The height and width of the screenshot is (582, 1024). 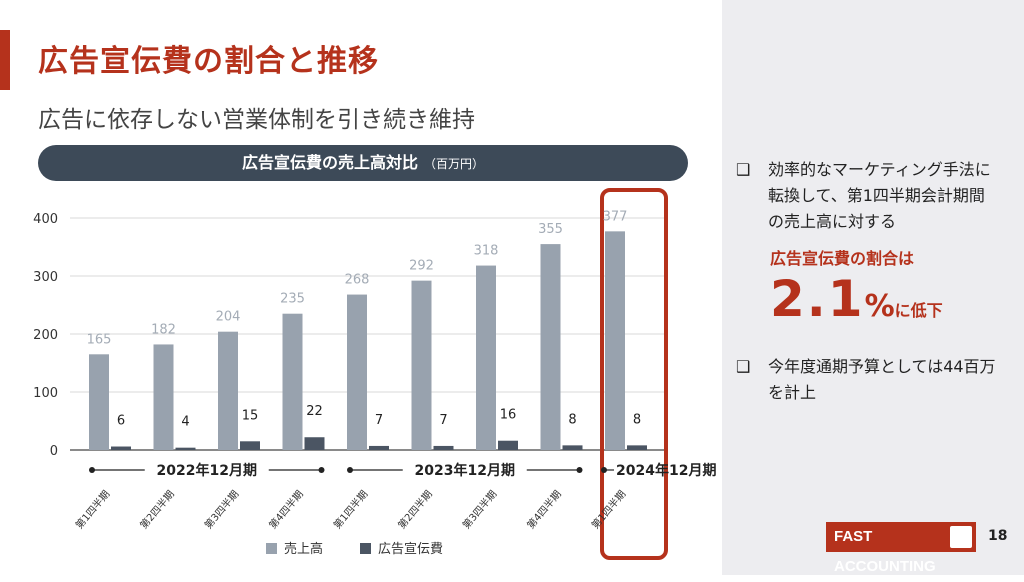 What do you see at coordinates (54, 451) in the screenshot?
I see `y-tick-label: 0` at bounding box center [54, 451].